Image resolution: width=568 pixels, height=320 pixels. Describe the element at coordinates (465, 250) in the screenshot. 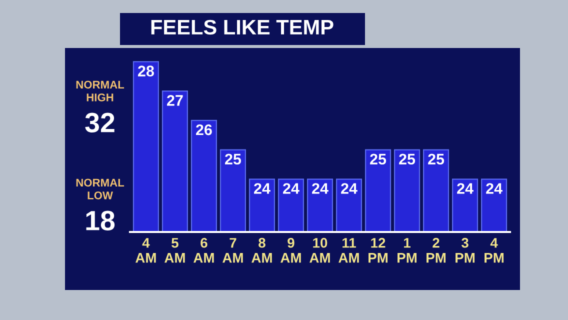

I see `x-tick-label: 3 PM` at that location.